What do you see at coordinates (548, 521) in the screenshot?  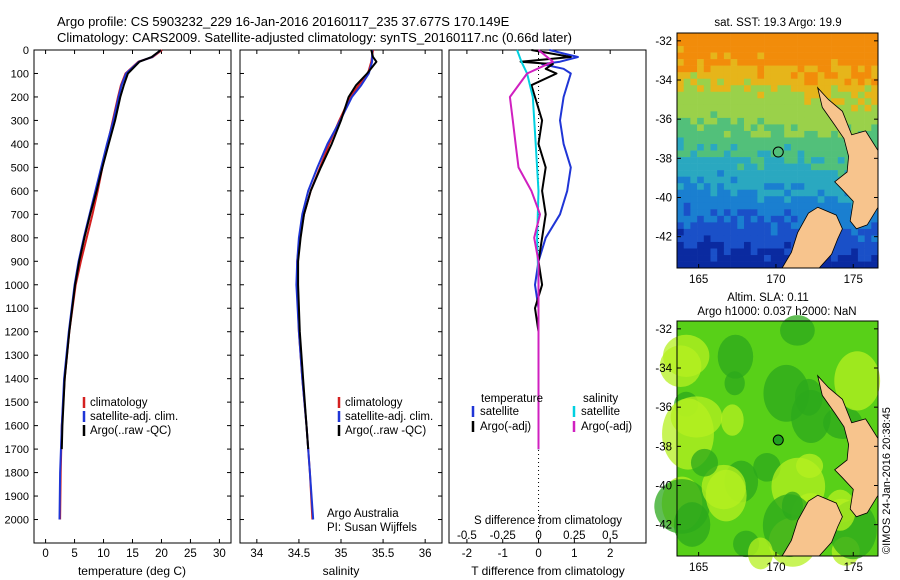 I see `s-difference-axis-label: S difference from climatology` at bounding box center [548, 521].